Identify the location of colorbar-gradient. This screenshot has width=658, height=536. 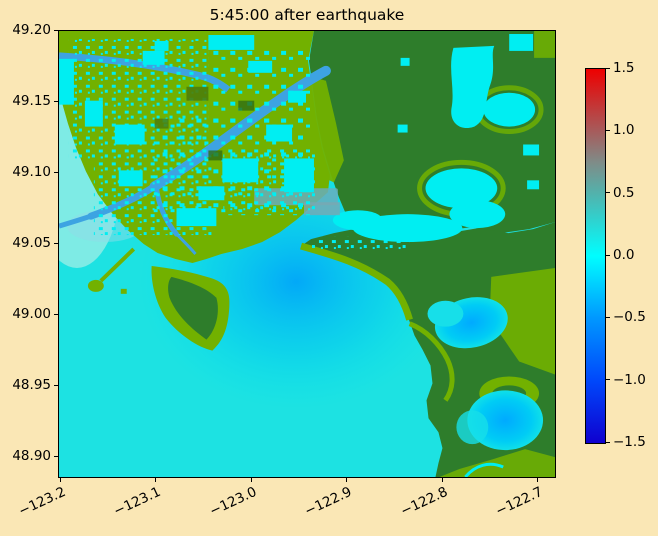
(595, 256).